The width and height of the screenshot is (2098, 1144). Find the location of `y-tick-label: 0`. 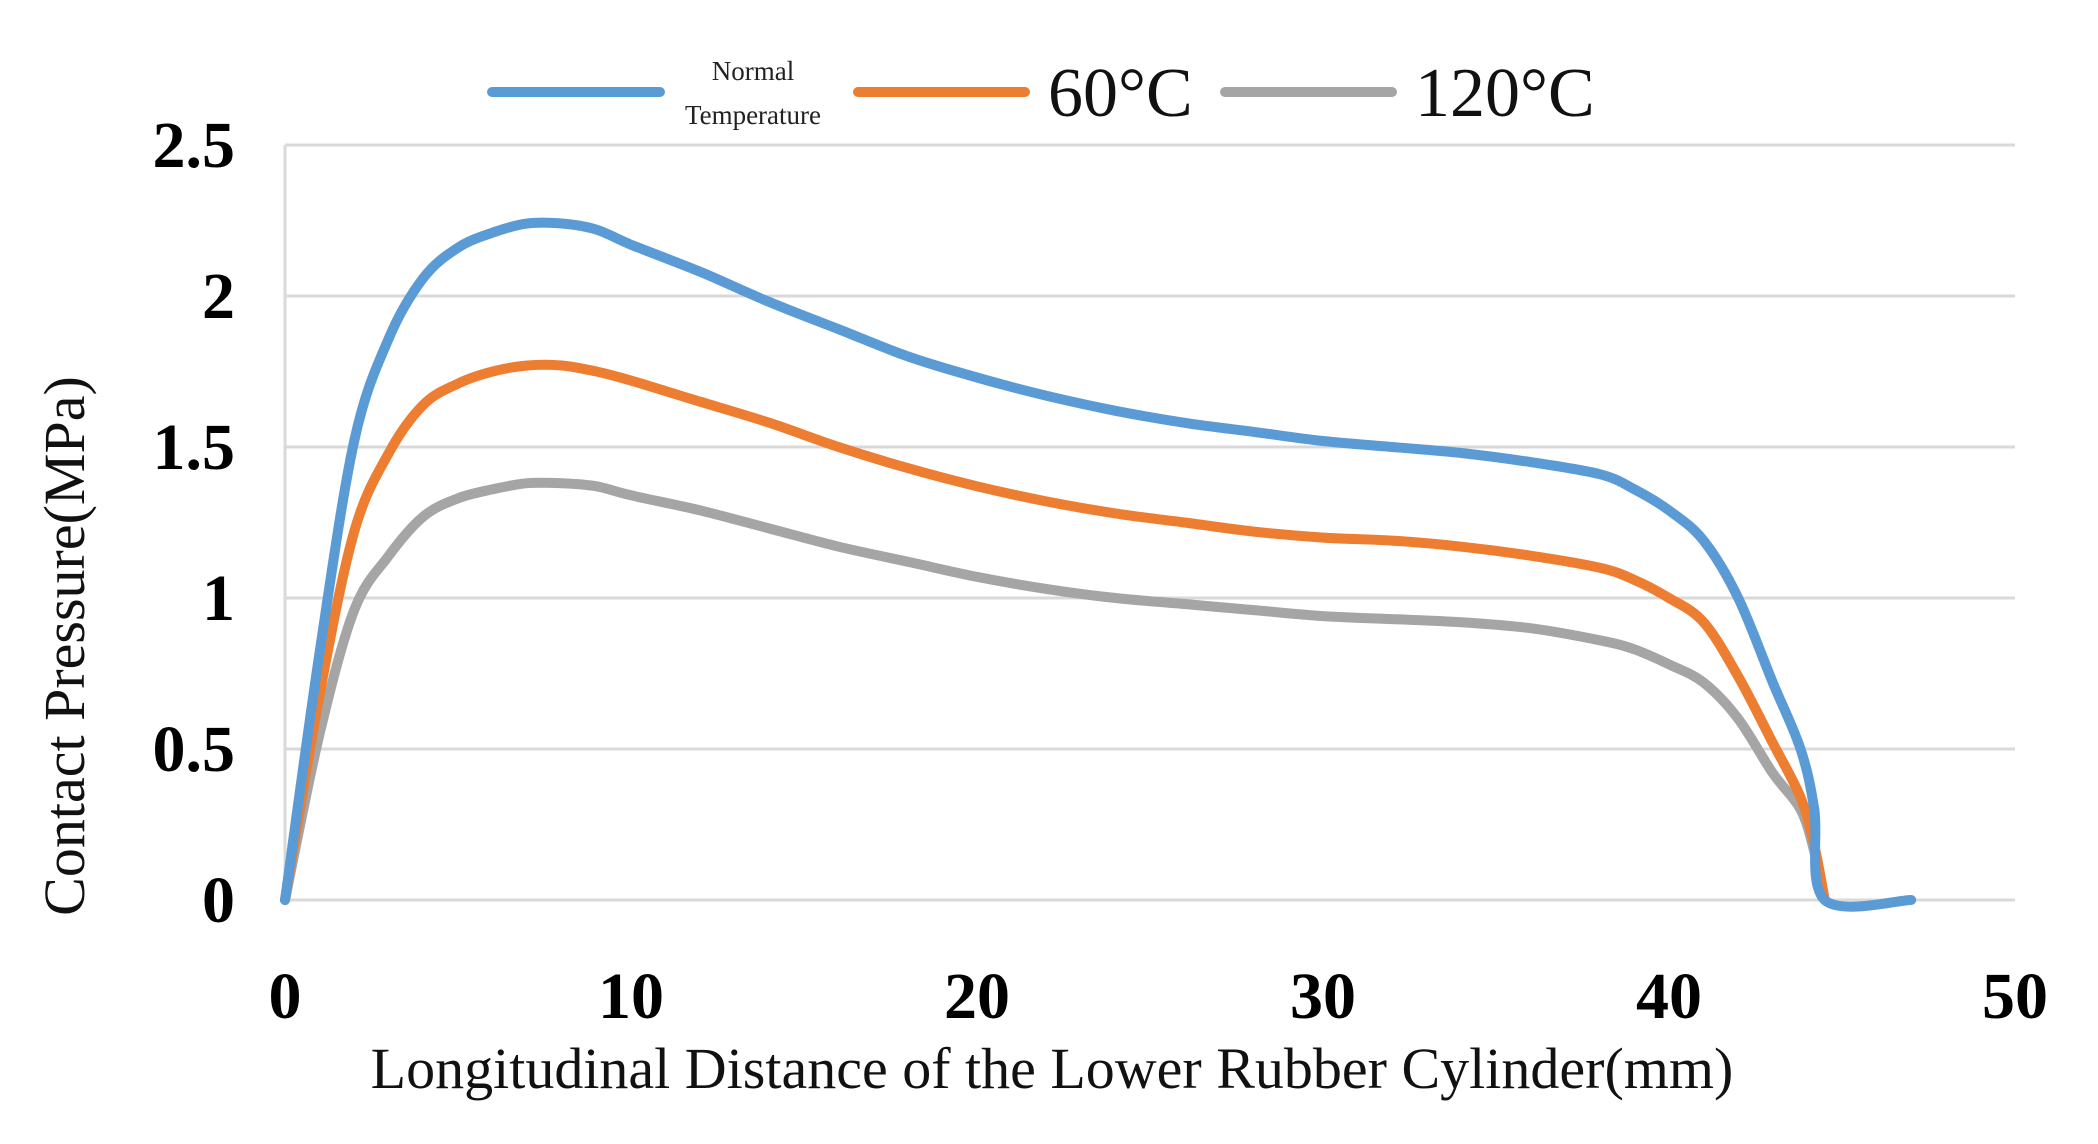

y-tick-label: 0 is located at coordinates (218, 900).